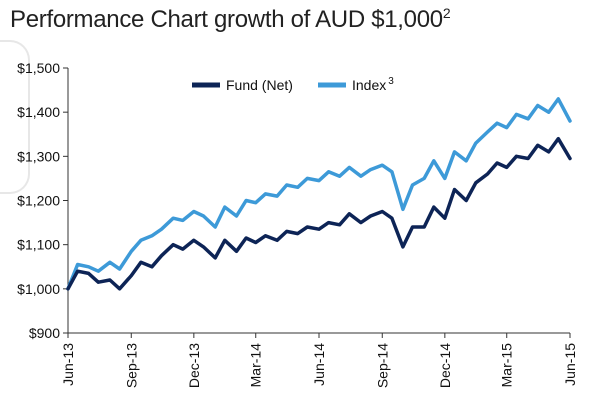  What do you see at coordinates (382, 365) in the screenshot?
I see `x-tick-label: Sep-14` at bounding box center [382, 365].